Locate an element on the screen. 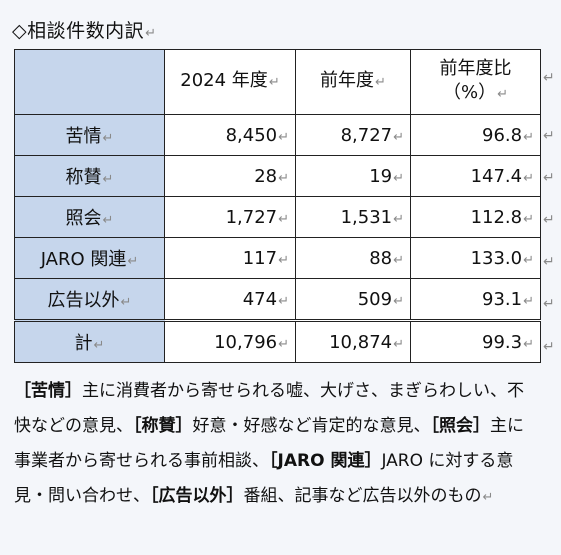 Image resolution: width=561 pixels, height=555 pixels. cell-ratio: 112.8↵ is located at coordinates (475, 217).